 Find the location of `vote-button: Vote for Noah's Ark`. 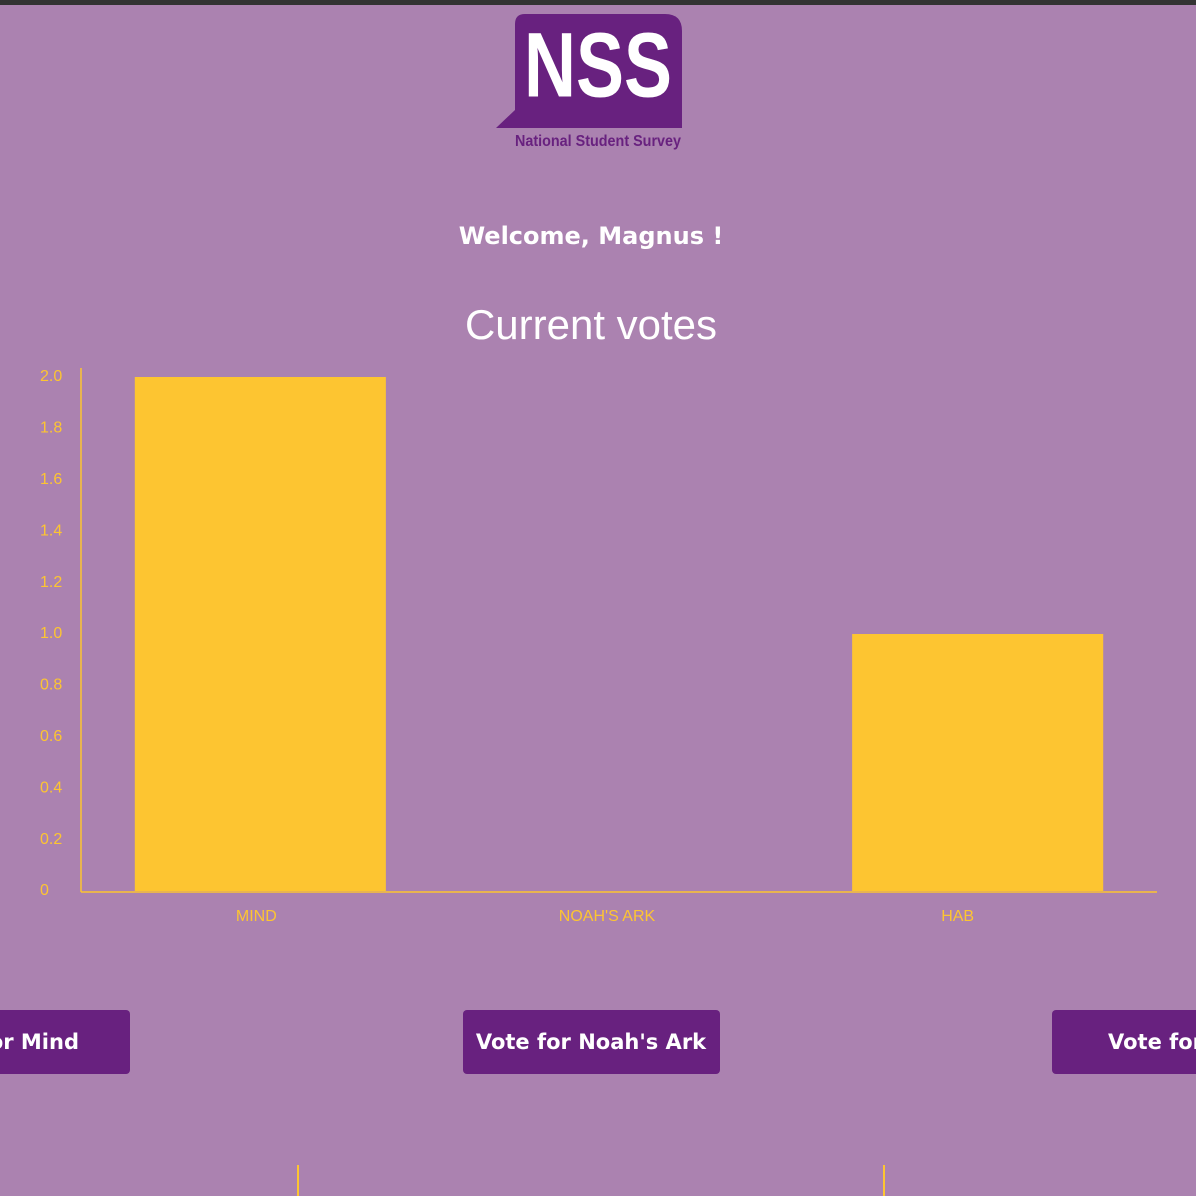

vote-button: Vote for Noah's Ark is located at coordinates (591, 1042).